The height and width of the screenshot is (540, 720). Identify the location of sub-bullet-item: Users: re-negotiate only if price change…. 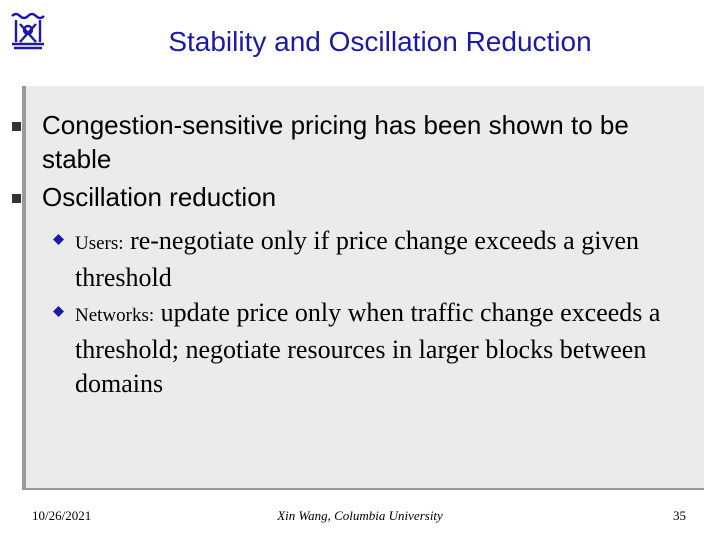
(359, 259).